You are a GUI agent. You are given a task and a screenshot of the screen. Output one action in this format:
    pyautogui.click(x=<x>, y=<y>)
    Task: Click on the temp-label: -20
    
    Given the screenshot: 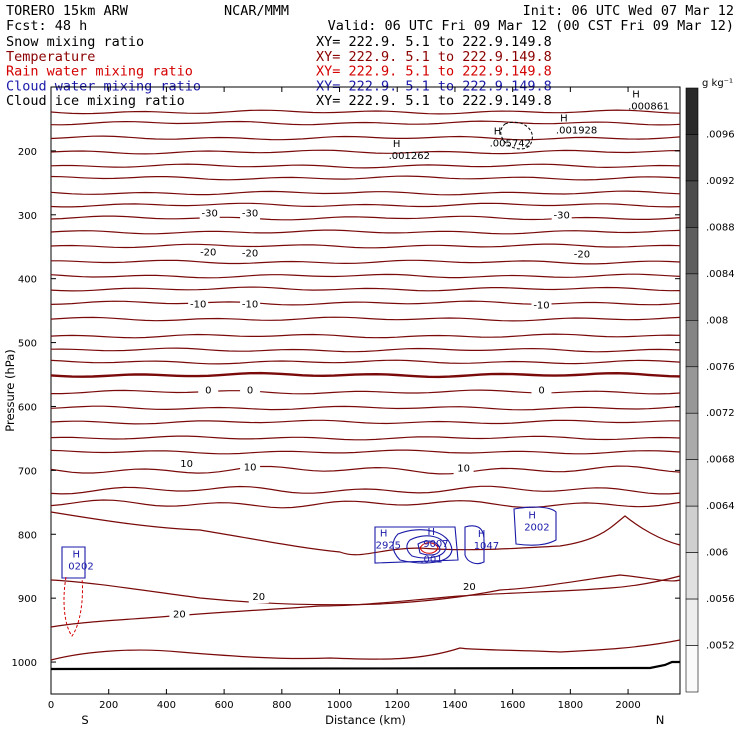 What is the action you would take?
    pyautogui.click(x=250, y=253)
    